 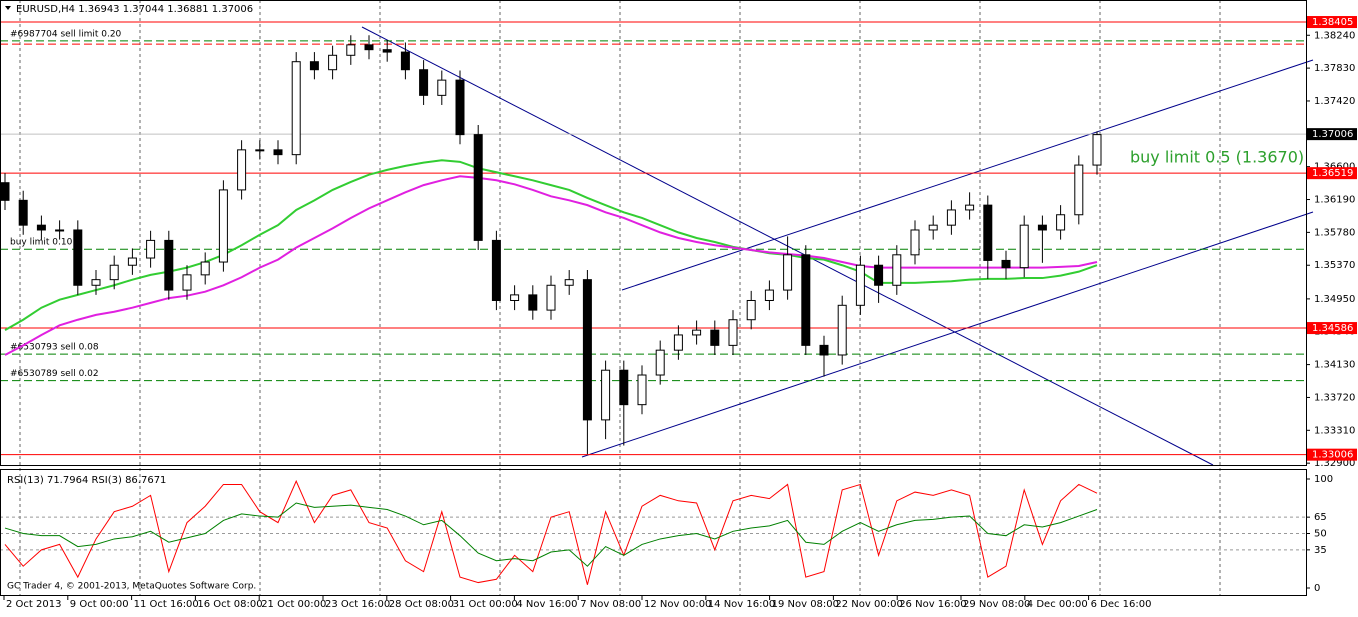 I want to click on level-label: 1.37006, so click(x=1332, y=134).